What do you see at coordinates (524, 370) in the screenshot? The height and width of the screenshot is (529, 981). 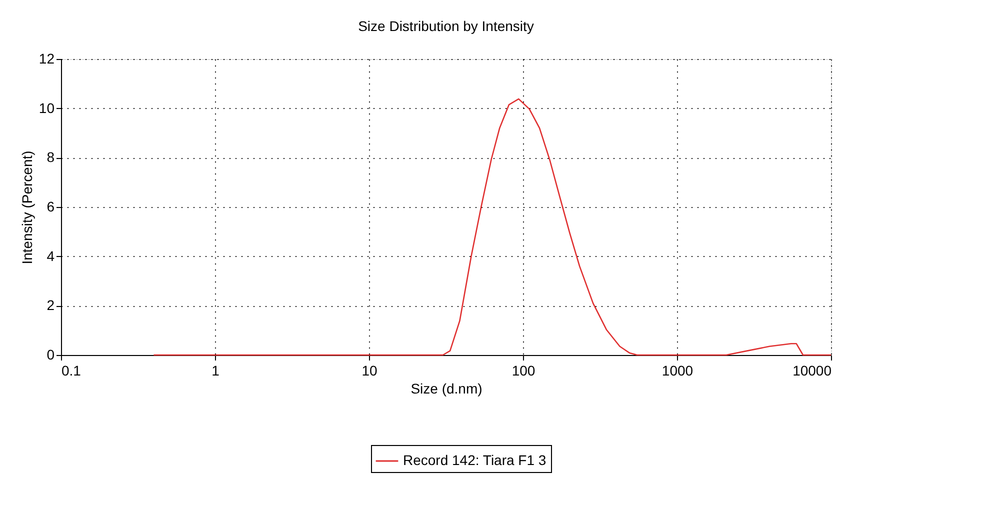 I see `x-tick-label: 100` at bounding box center [524, 370].